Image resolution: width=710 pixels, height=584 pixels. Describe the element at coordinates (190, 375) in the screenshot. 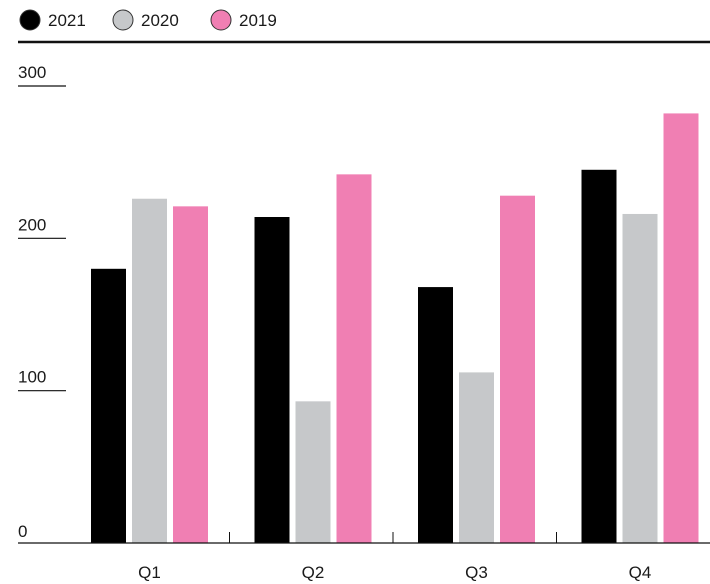

I see `bar-Q1-2019` at that location.